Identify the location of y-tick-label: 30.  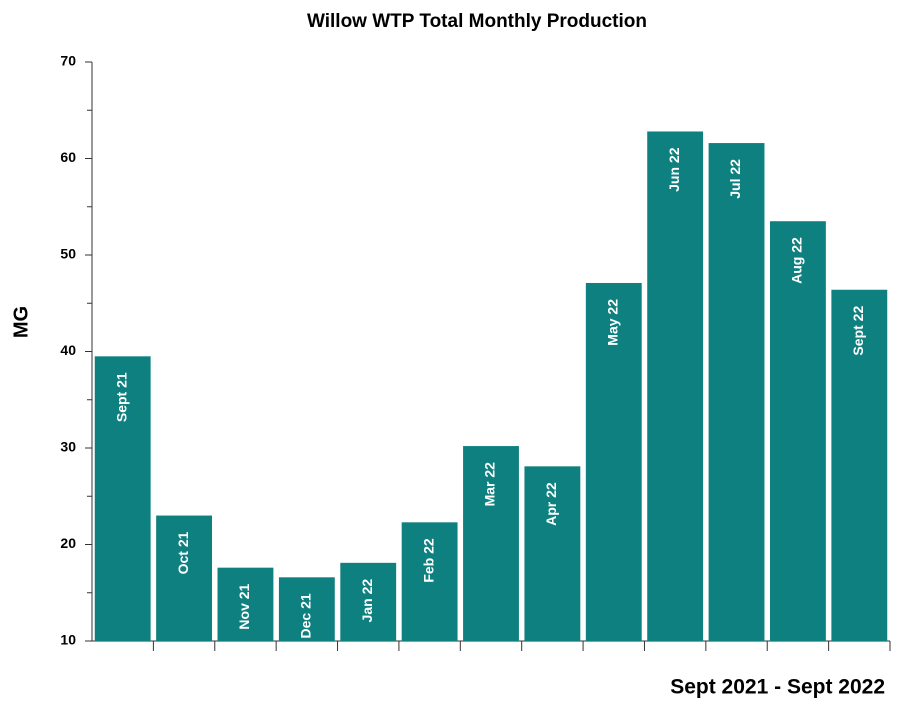
(68, 447).